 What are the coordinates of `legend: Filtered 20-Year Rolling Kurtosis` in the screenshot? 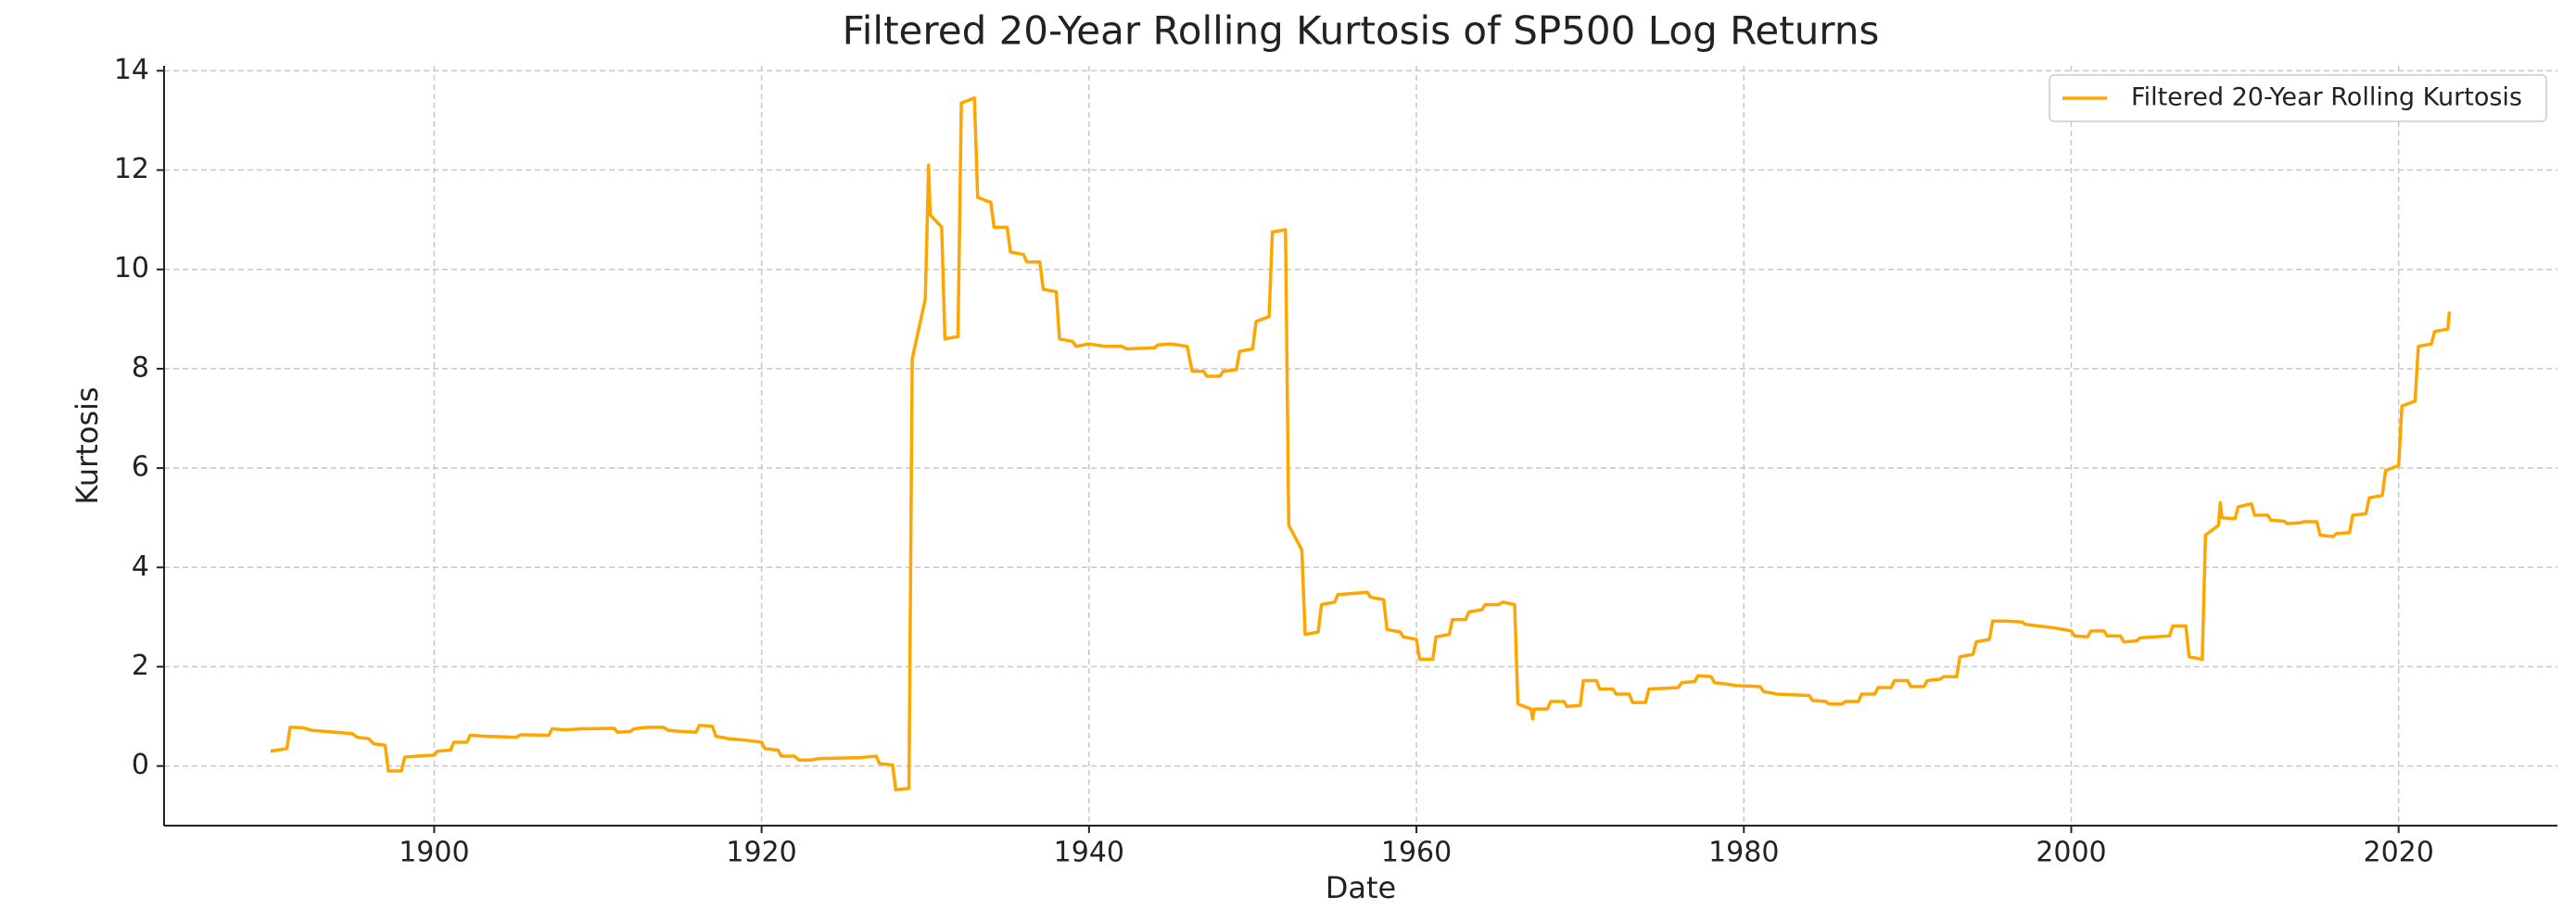 It's located at (2298, 98).